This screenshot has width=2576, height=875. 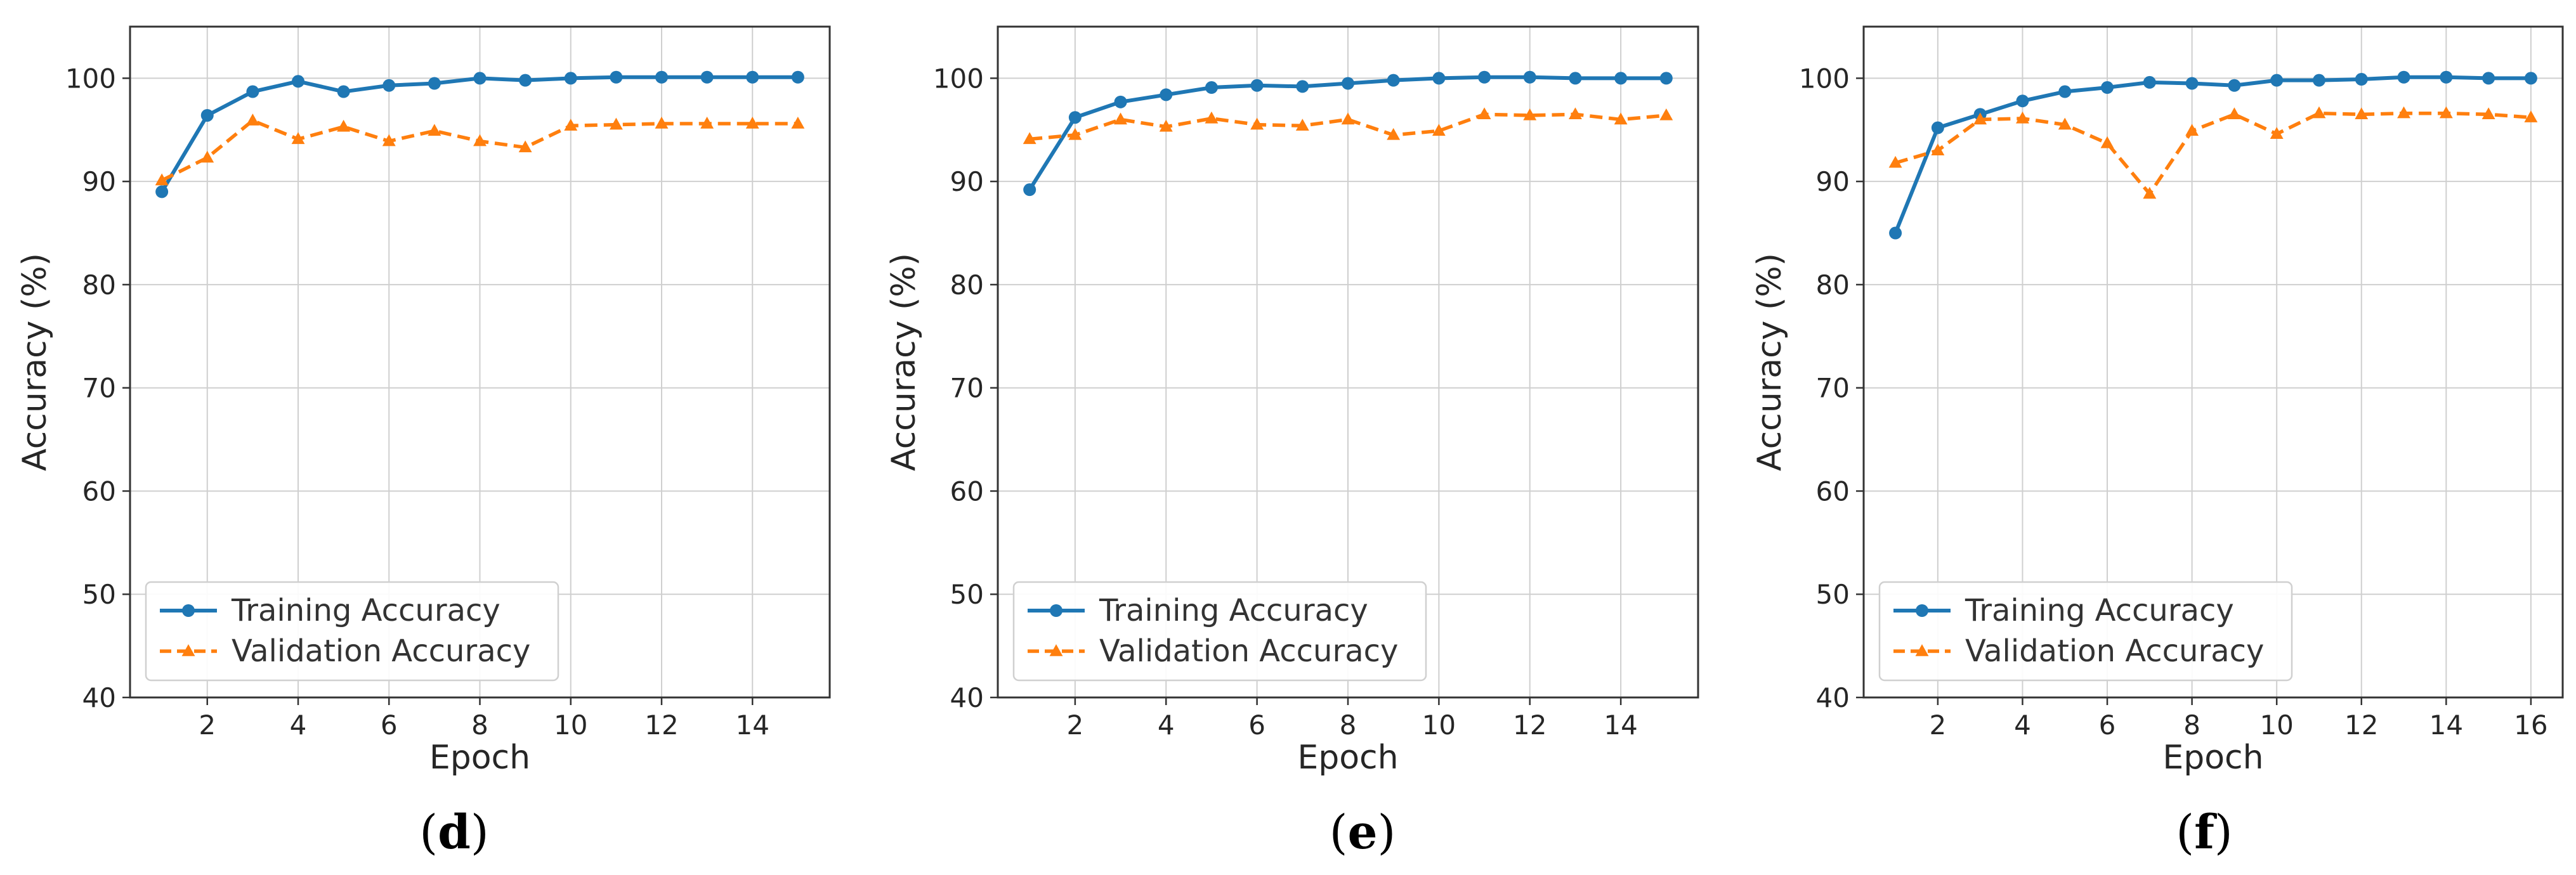 What do you see at coordinates (90, 78) in the screenshot?
I see `y-tick-label: 100` at bounding box center [90, 78].